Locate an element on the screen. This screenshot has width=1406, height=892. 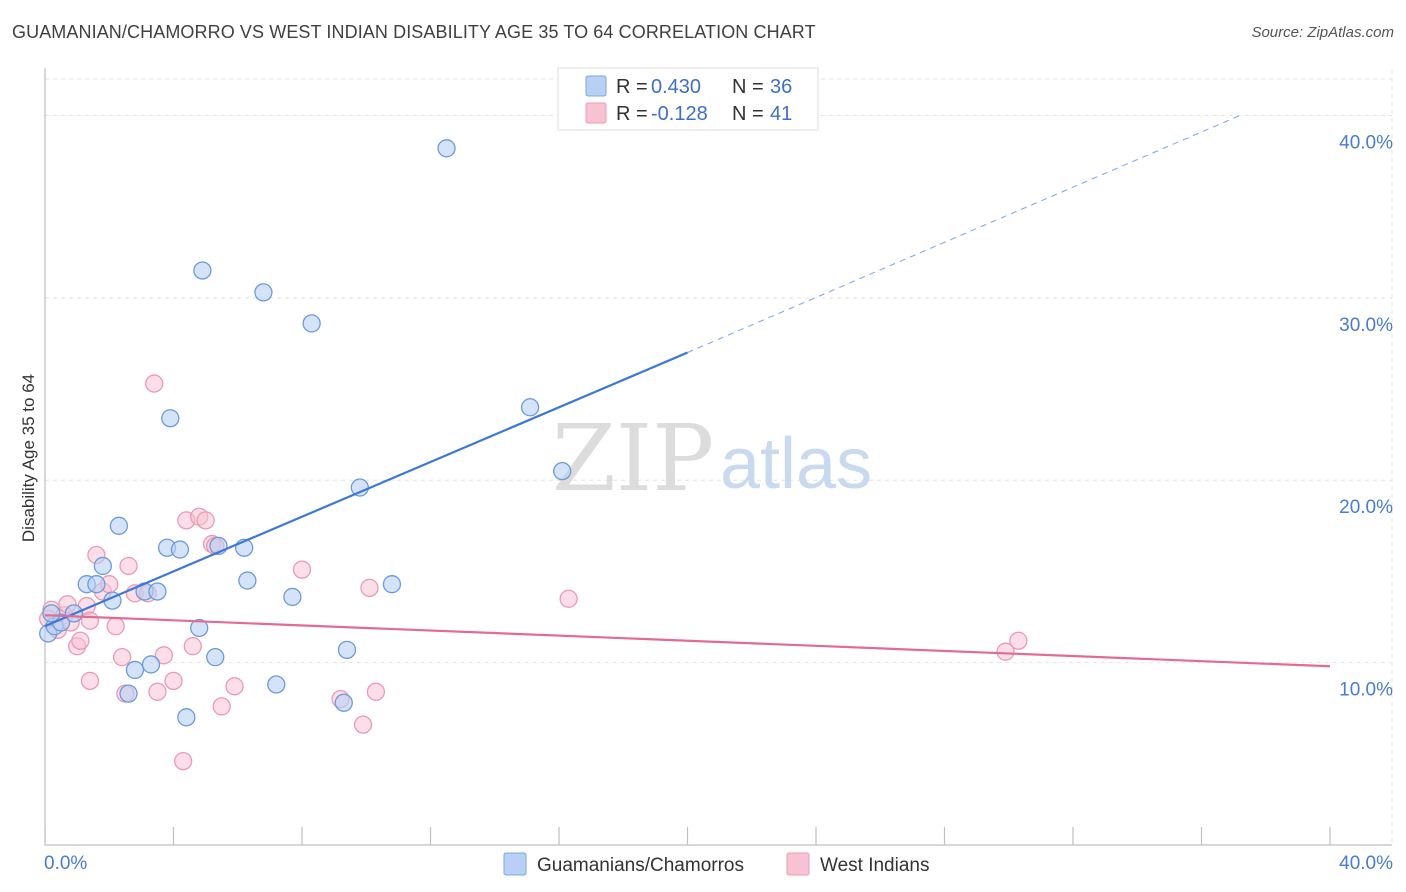
y-tick-label: 40.0% is located at coordinates (1366, 142).